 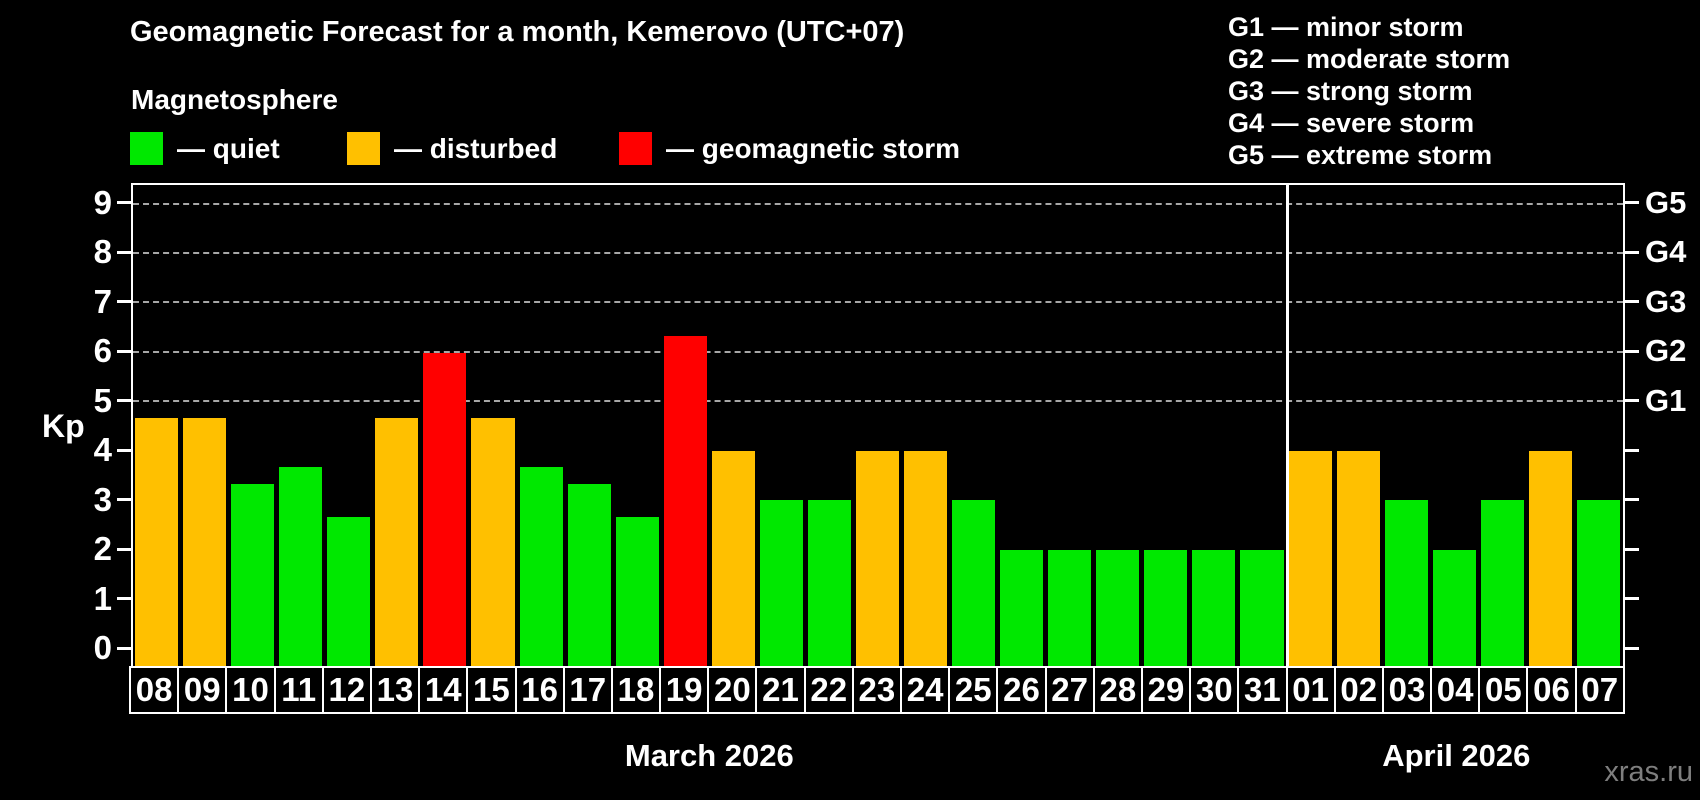 I want to click on date-cell-25: 25, so click(x=974, y=690).